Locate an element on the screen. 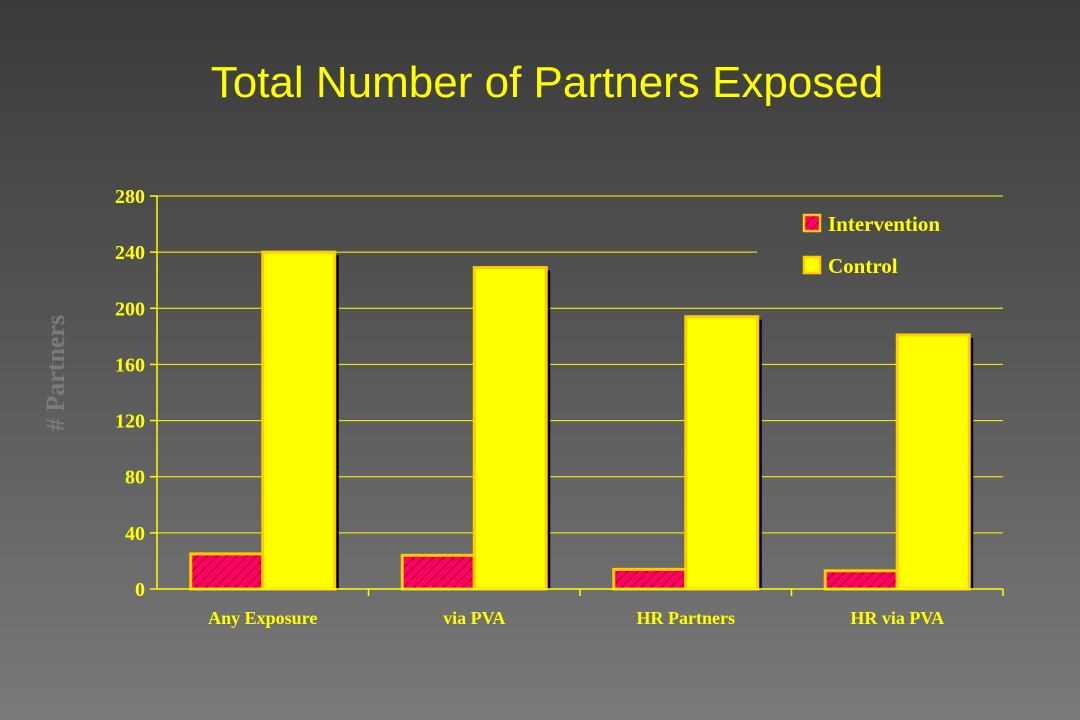 This screenshot has height=720, width=1080. y-tick-label: 160 is located at coordinates (130, 365).